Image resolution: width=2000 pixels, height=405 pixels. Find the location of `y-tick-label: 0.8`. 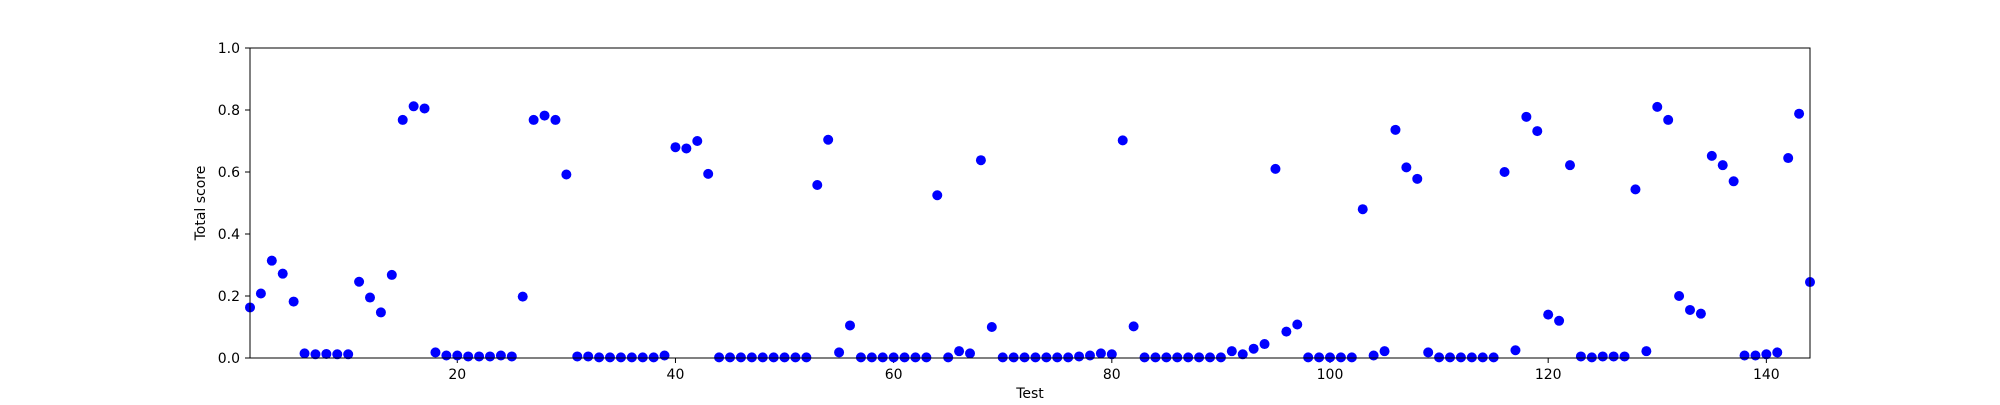

y-tick-label: 0.8 is located at coordinates (229, 111).